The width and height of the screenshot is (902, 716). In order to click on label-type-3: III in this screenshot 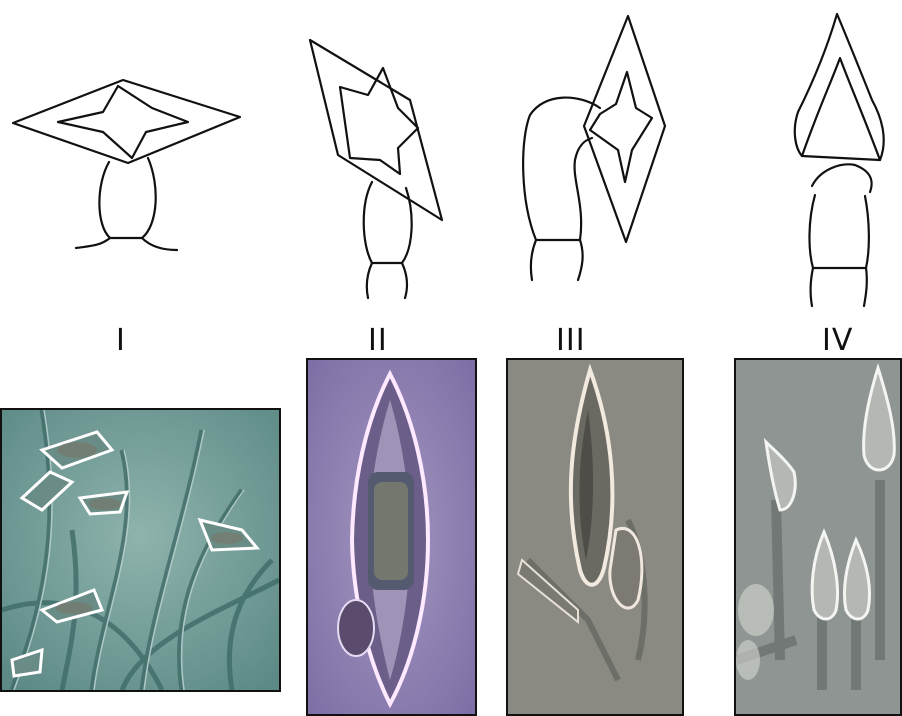, I will do `click(571, 340)`.